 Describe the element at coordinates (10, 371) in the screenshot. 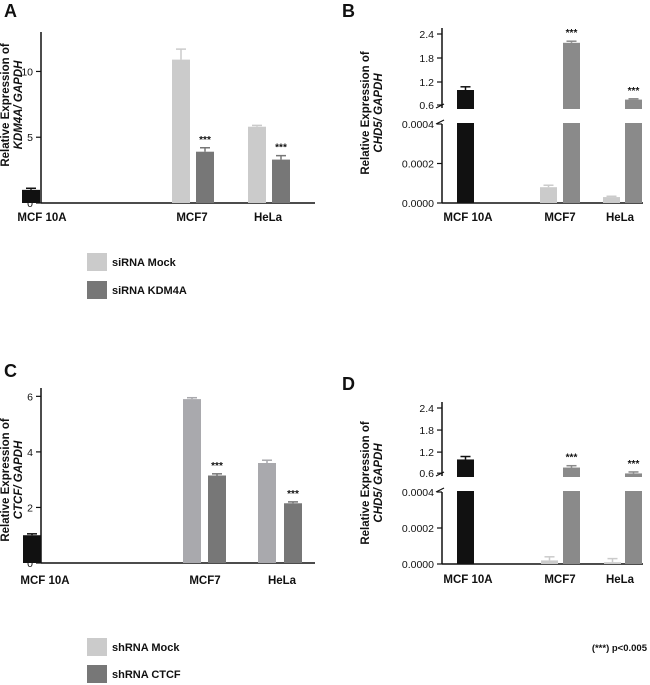

I see `panel-label-c: C` at that location.